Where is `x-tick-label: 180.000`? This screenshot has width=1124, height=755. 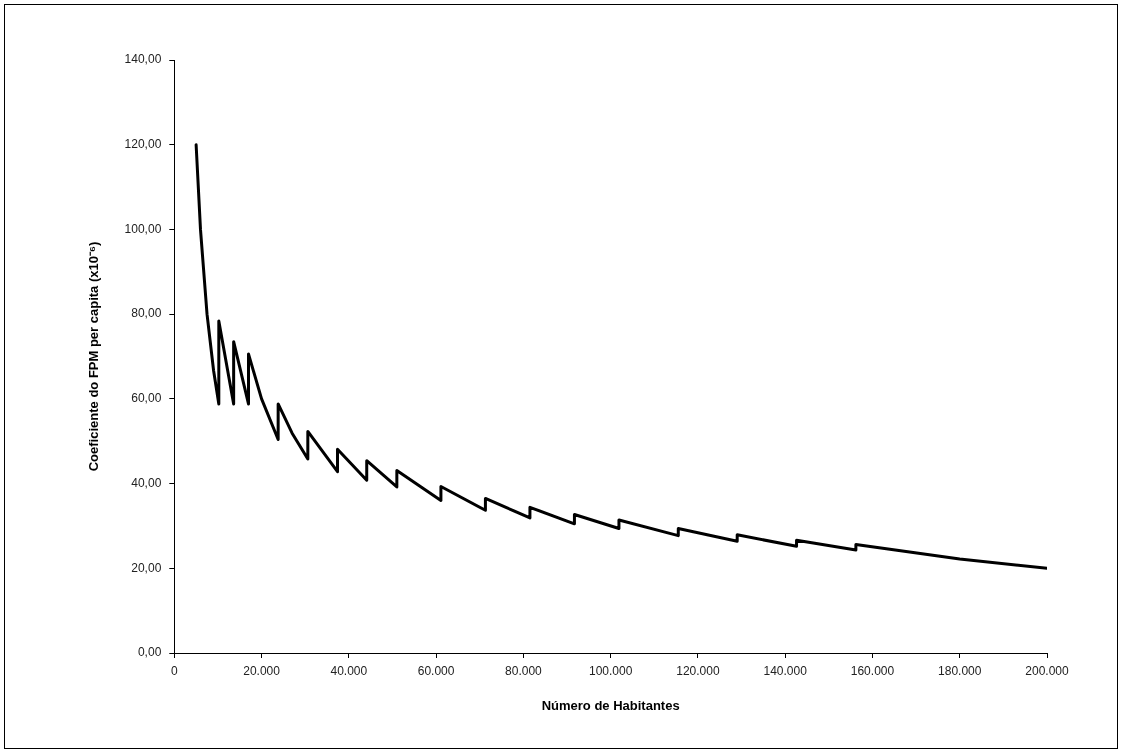 x-tick-label: 180.000 is located at coordinates (960, 670).